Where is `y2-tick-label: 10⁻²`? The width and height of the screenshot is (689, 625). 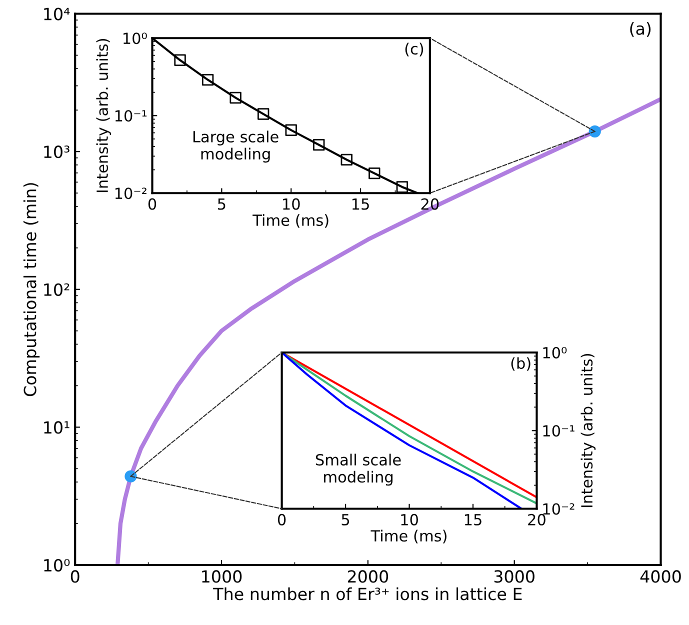
y2-tick-label: 10⁻² is located at coordinates (558, 509).